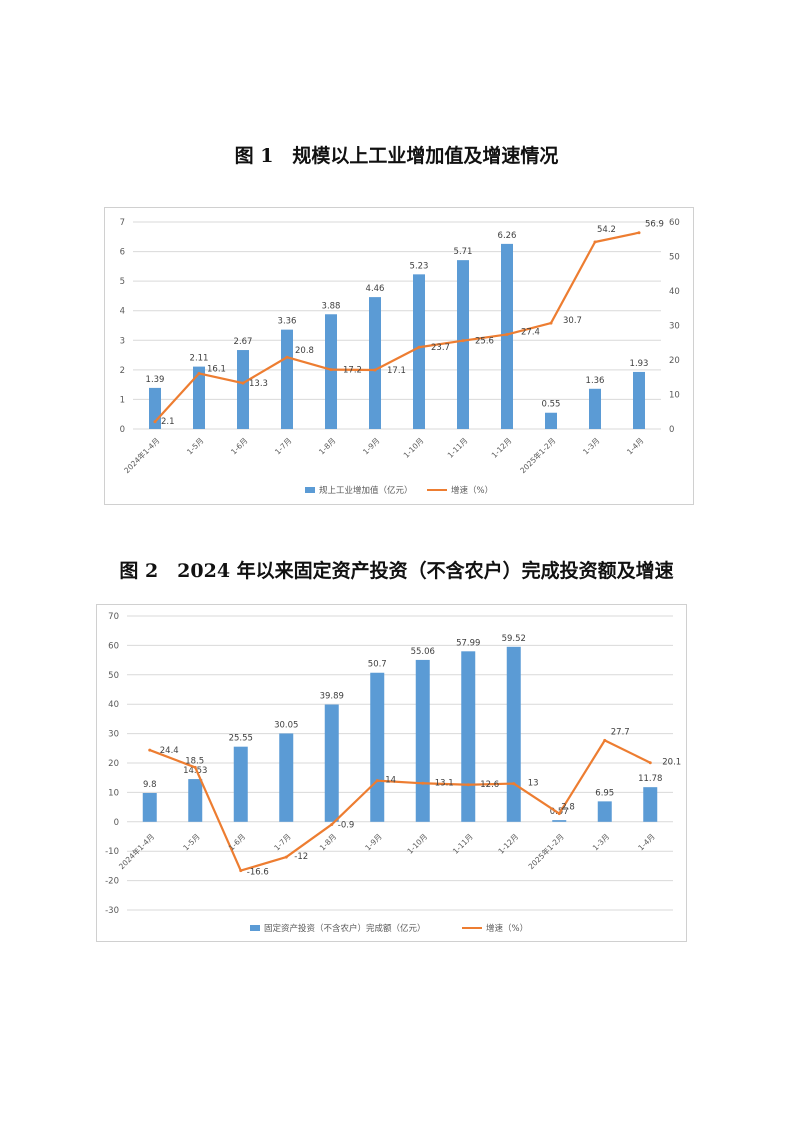 The image size is (793, 1122). Describe the element at coordinates (345, 928) in the screenshot. I see `legend-bar-label: 固定资产投资（不含农户）完成额（亿元）` at that location.